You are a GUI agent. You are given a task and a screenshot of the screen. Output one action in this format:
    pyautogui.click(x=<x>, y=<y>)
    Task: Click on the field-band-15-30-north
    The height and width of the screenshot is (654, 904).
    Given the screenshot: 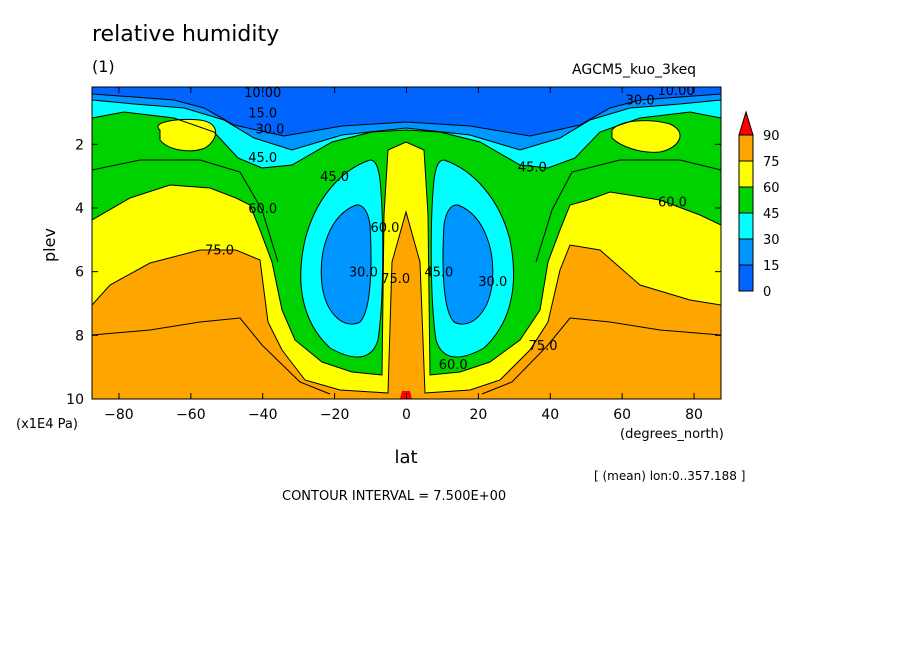 What is the action you would take?
    pyautogui.click(x=468, y=264)
    